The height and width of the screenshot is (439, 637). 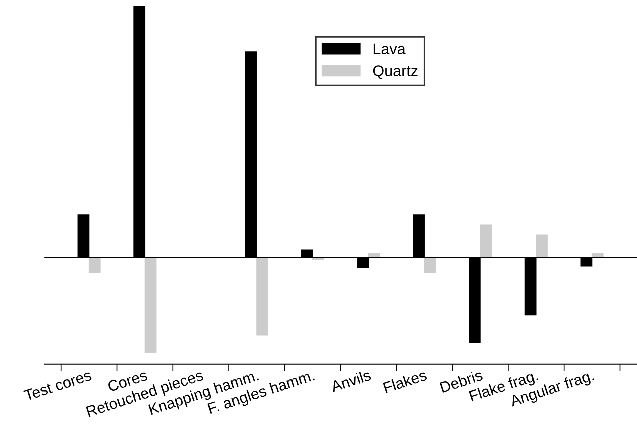 I want to click on x-tick-label: Flakes, so click(x=405, y=381).